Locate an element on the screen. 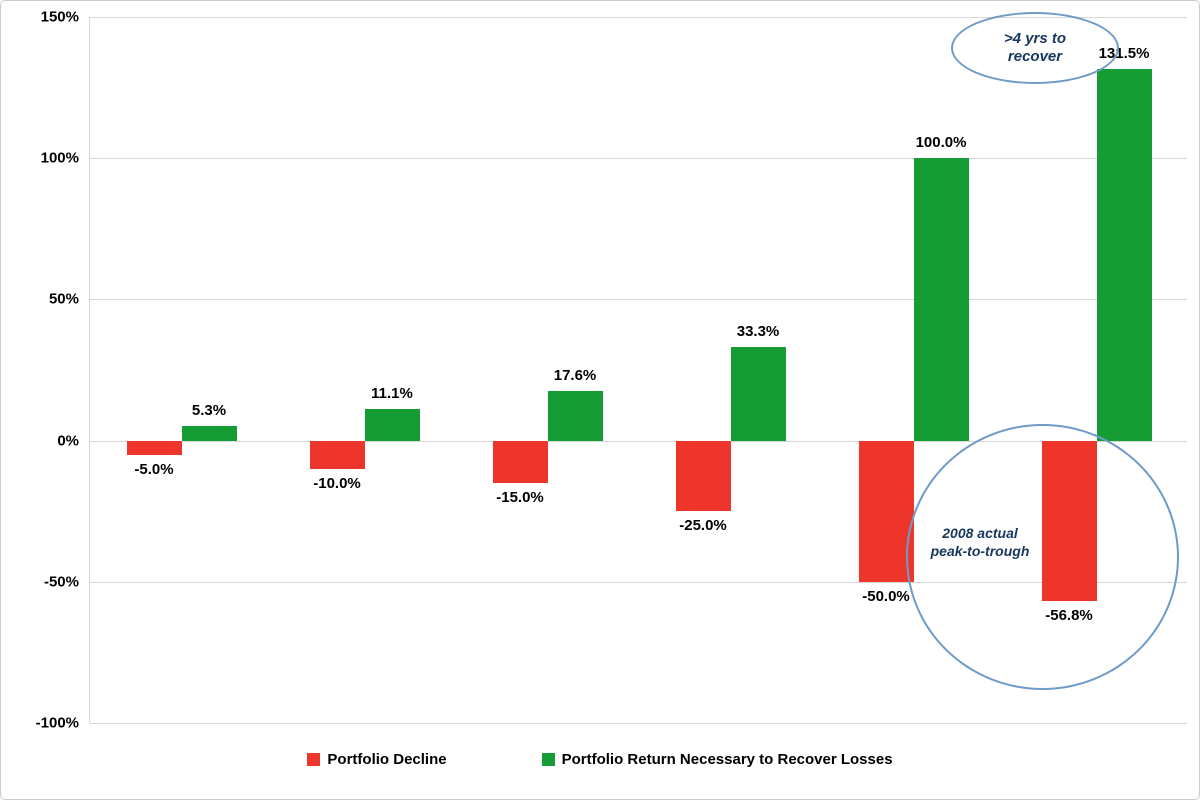  bar-value-label-11.1%: 11.1% is located at coordinates (392, 394).